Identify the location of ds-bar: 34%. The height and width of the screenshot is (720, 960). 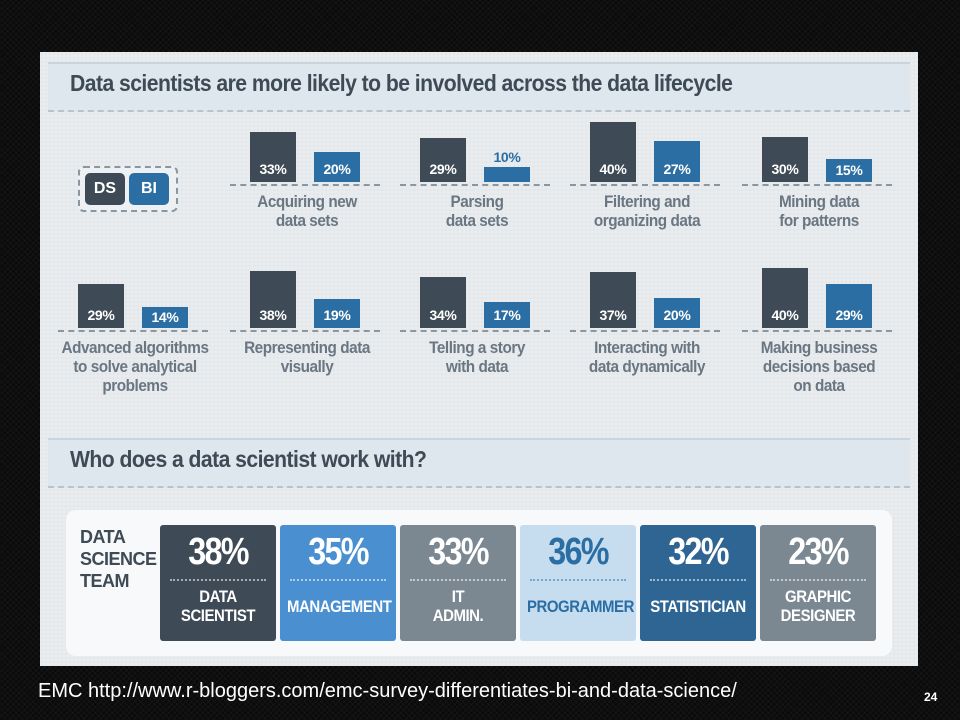
(443, 302).